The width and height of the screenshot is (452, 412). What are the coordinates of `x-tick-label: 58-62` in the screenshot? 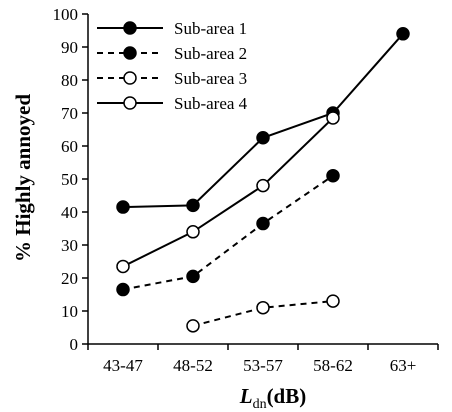 It's located at (333, 365).